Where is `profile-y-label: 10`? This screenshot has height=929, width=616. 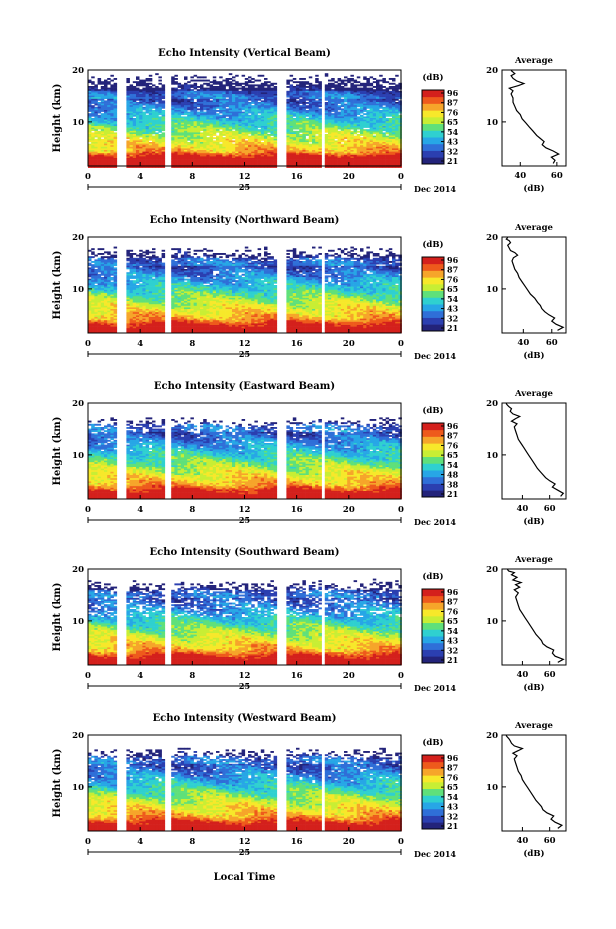 profile-y-label: 10 is located at coordinates (492, 123).